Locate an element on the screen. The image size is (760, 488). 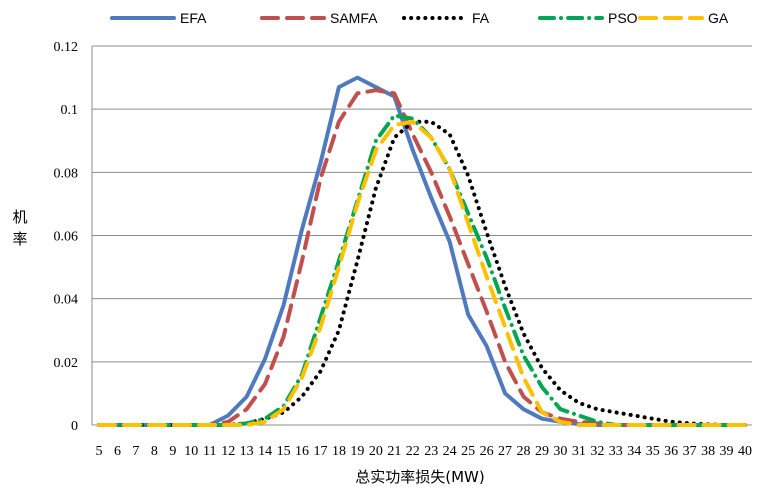
legend-label-efa: EFA is located at coordinates (193, 18).